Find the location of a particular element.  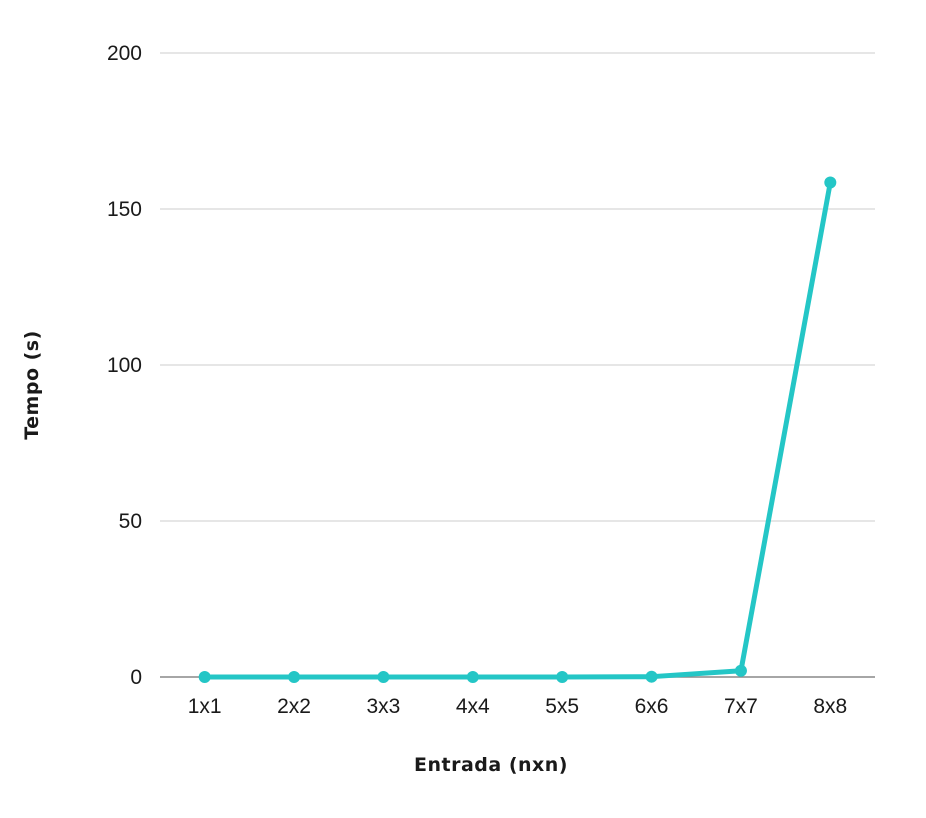

x-tick-label: 6x6 is located at coordinates (652, 706).